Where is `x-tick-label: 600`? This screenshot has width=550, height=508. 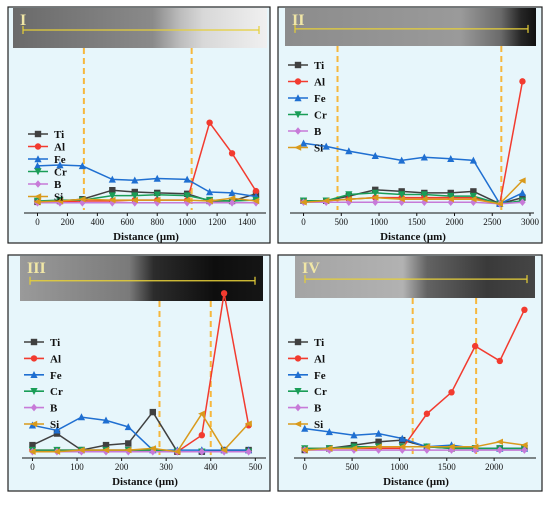 x-tick-label: 600 is located at coordinates (128, 222).